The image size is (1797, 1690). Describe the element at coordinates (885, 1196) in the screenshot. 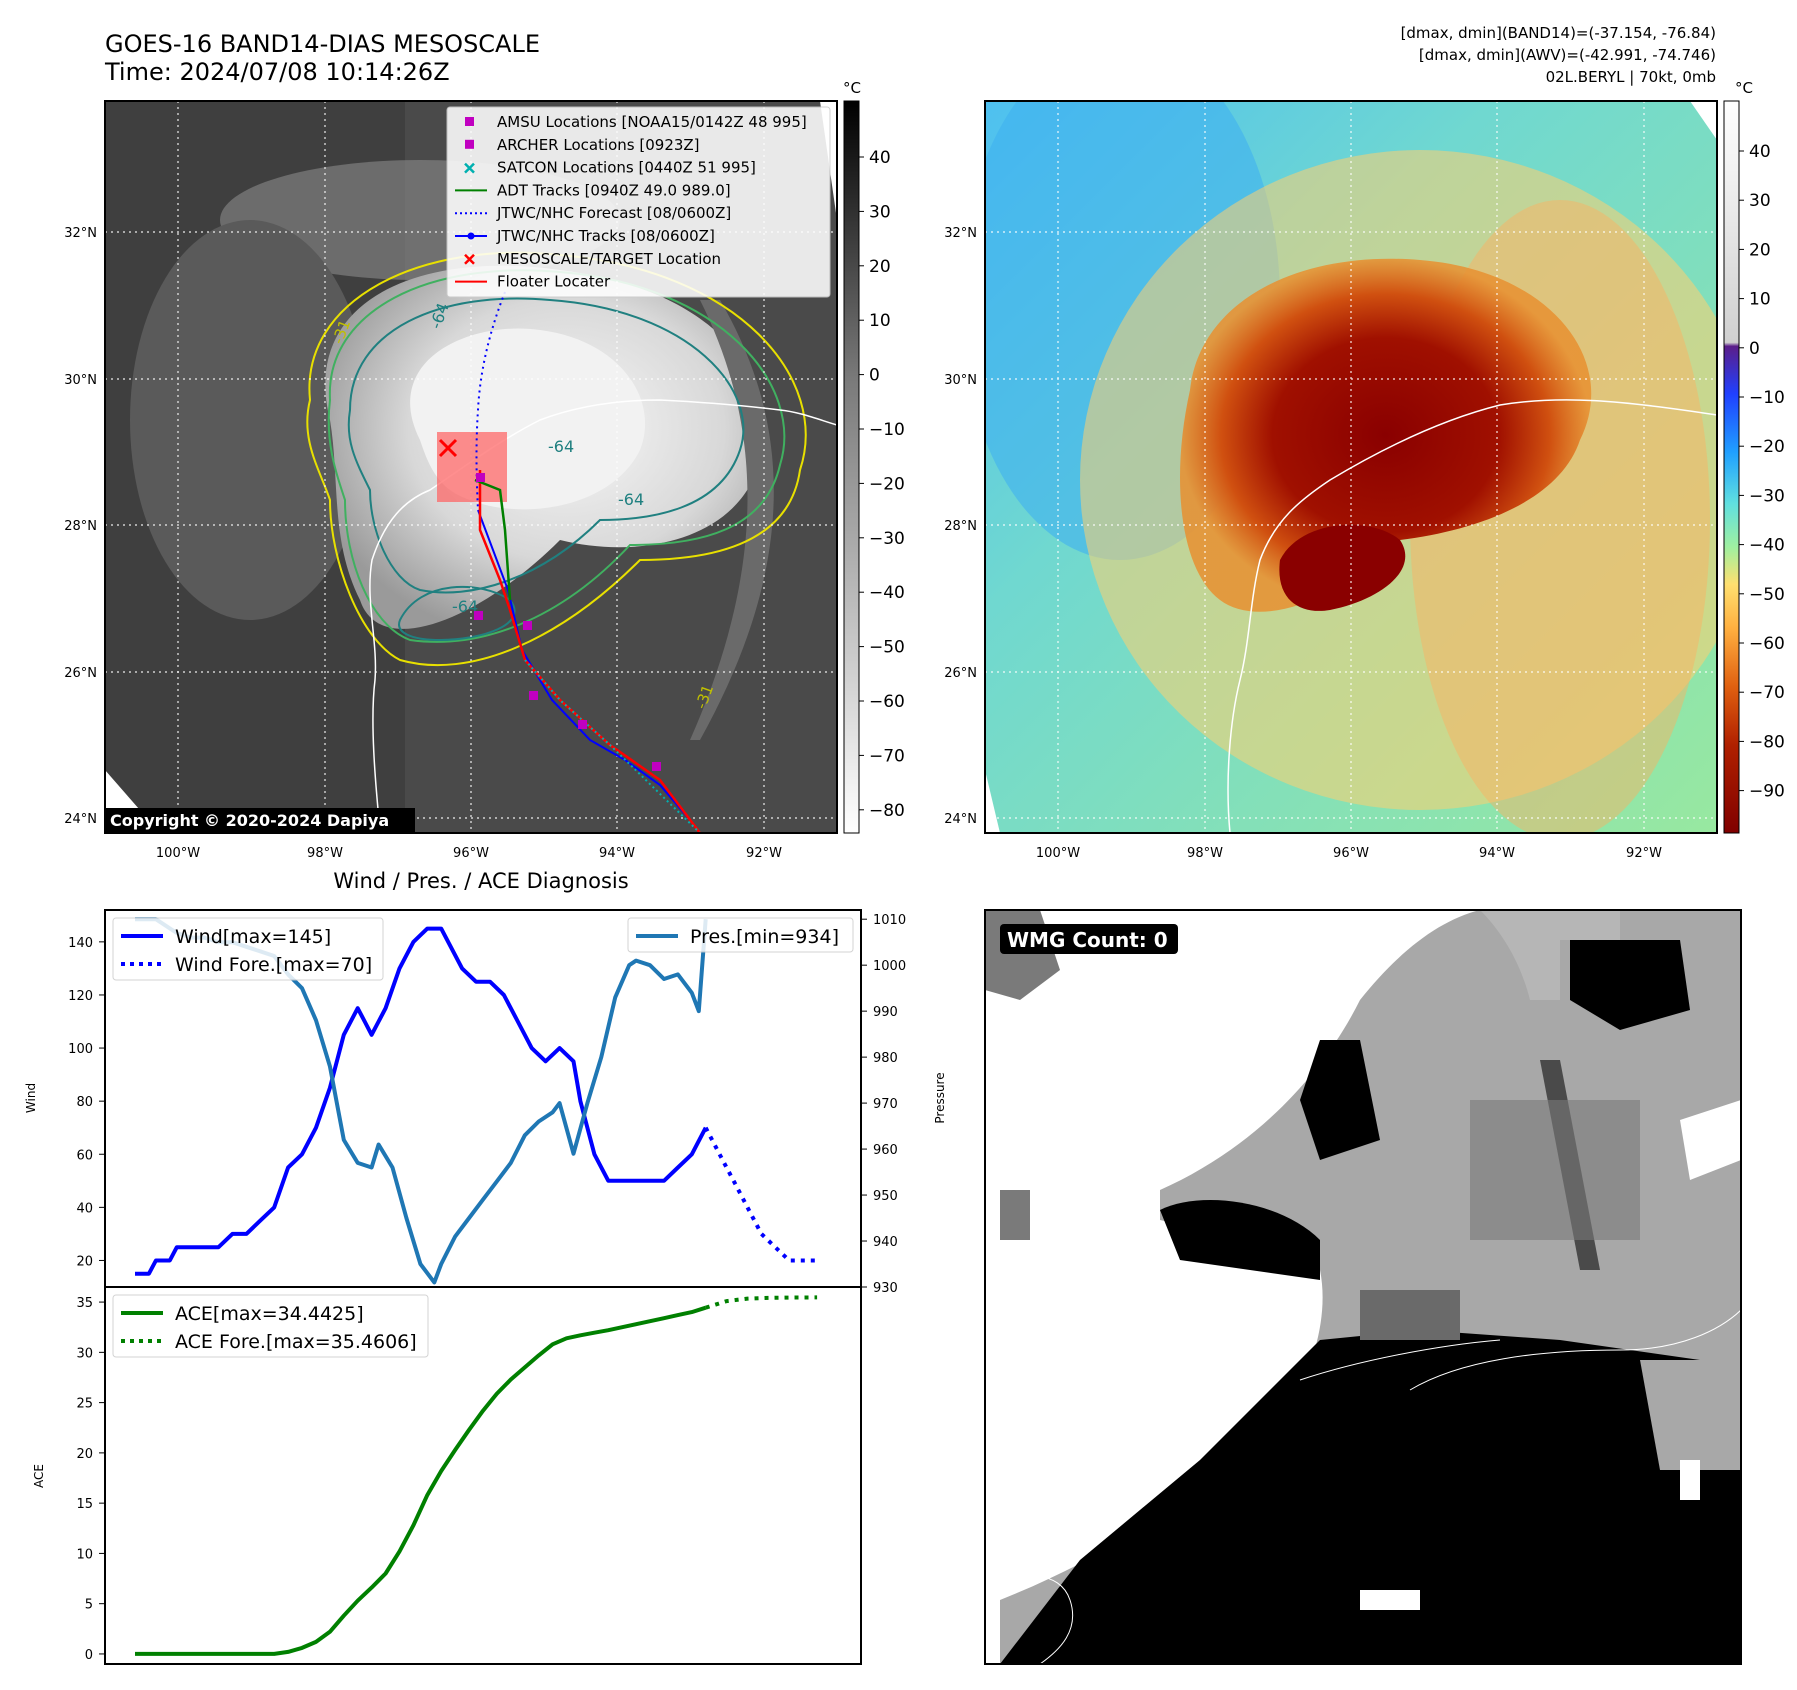

I see `pressure-tick-label: 950` at that location.